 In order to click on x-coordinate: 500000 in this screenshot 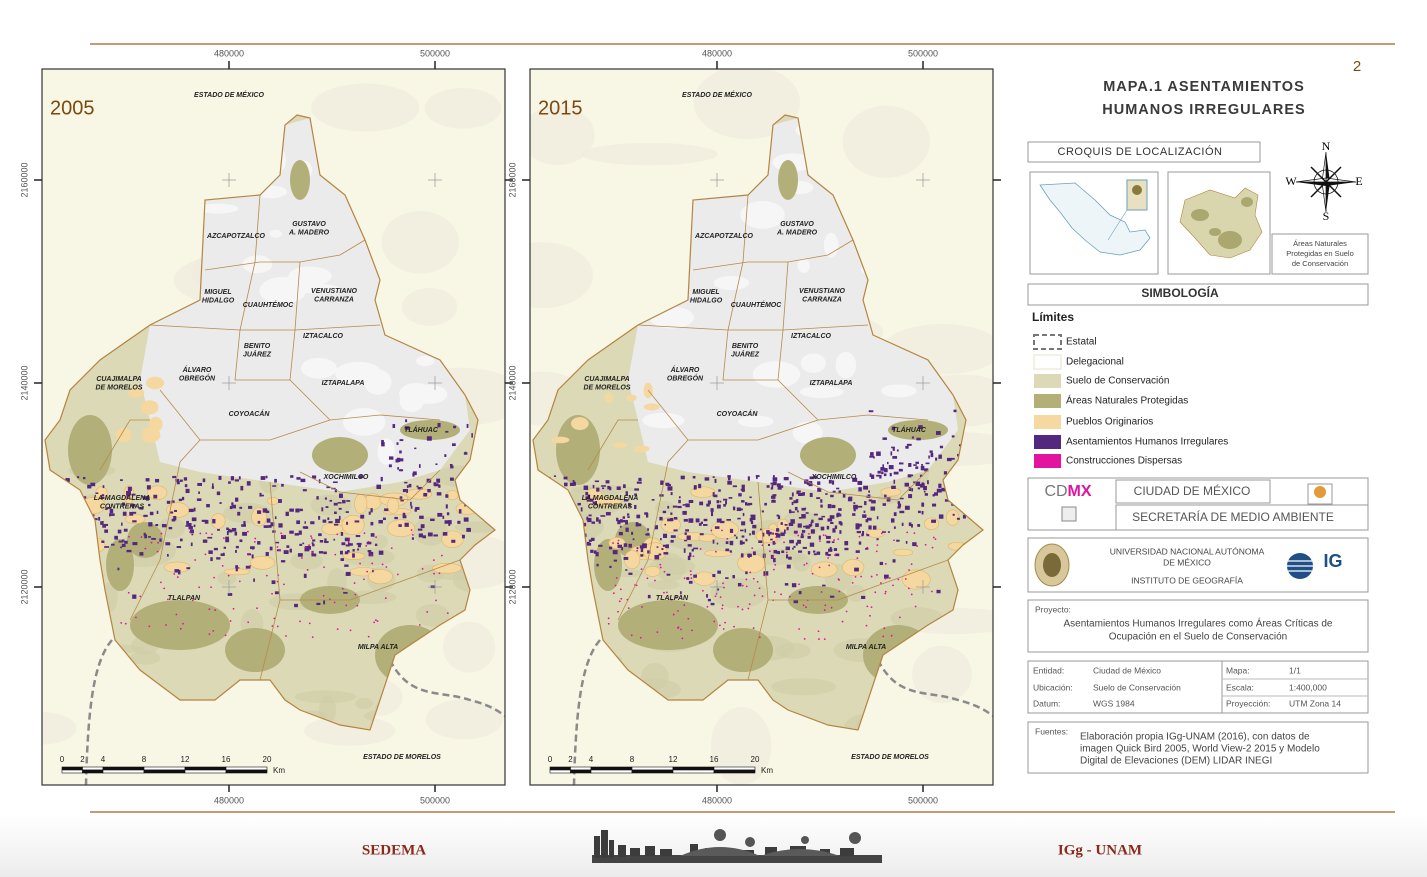, I will do `click(435, 53)`.